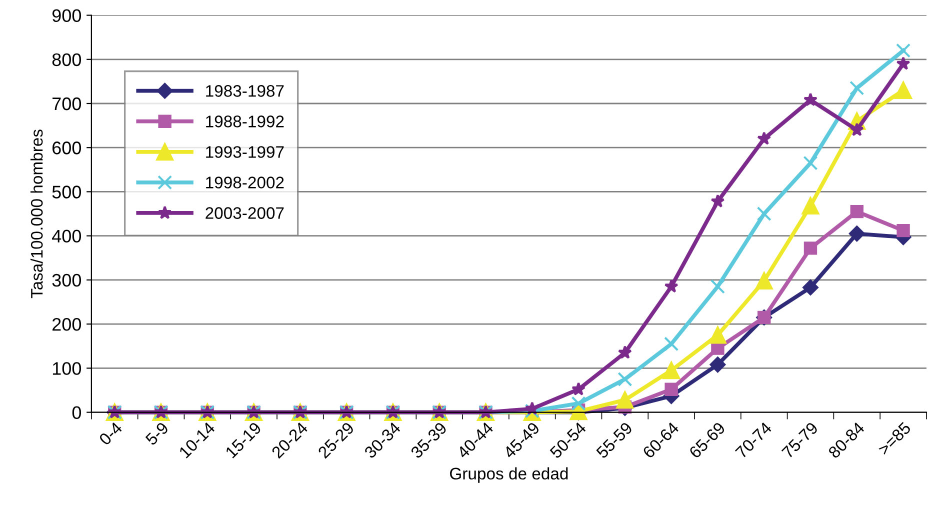  I want to click on x-tick-label: 0-4, so click(110, 433).